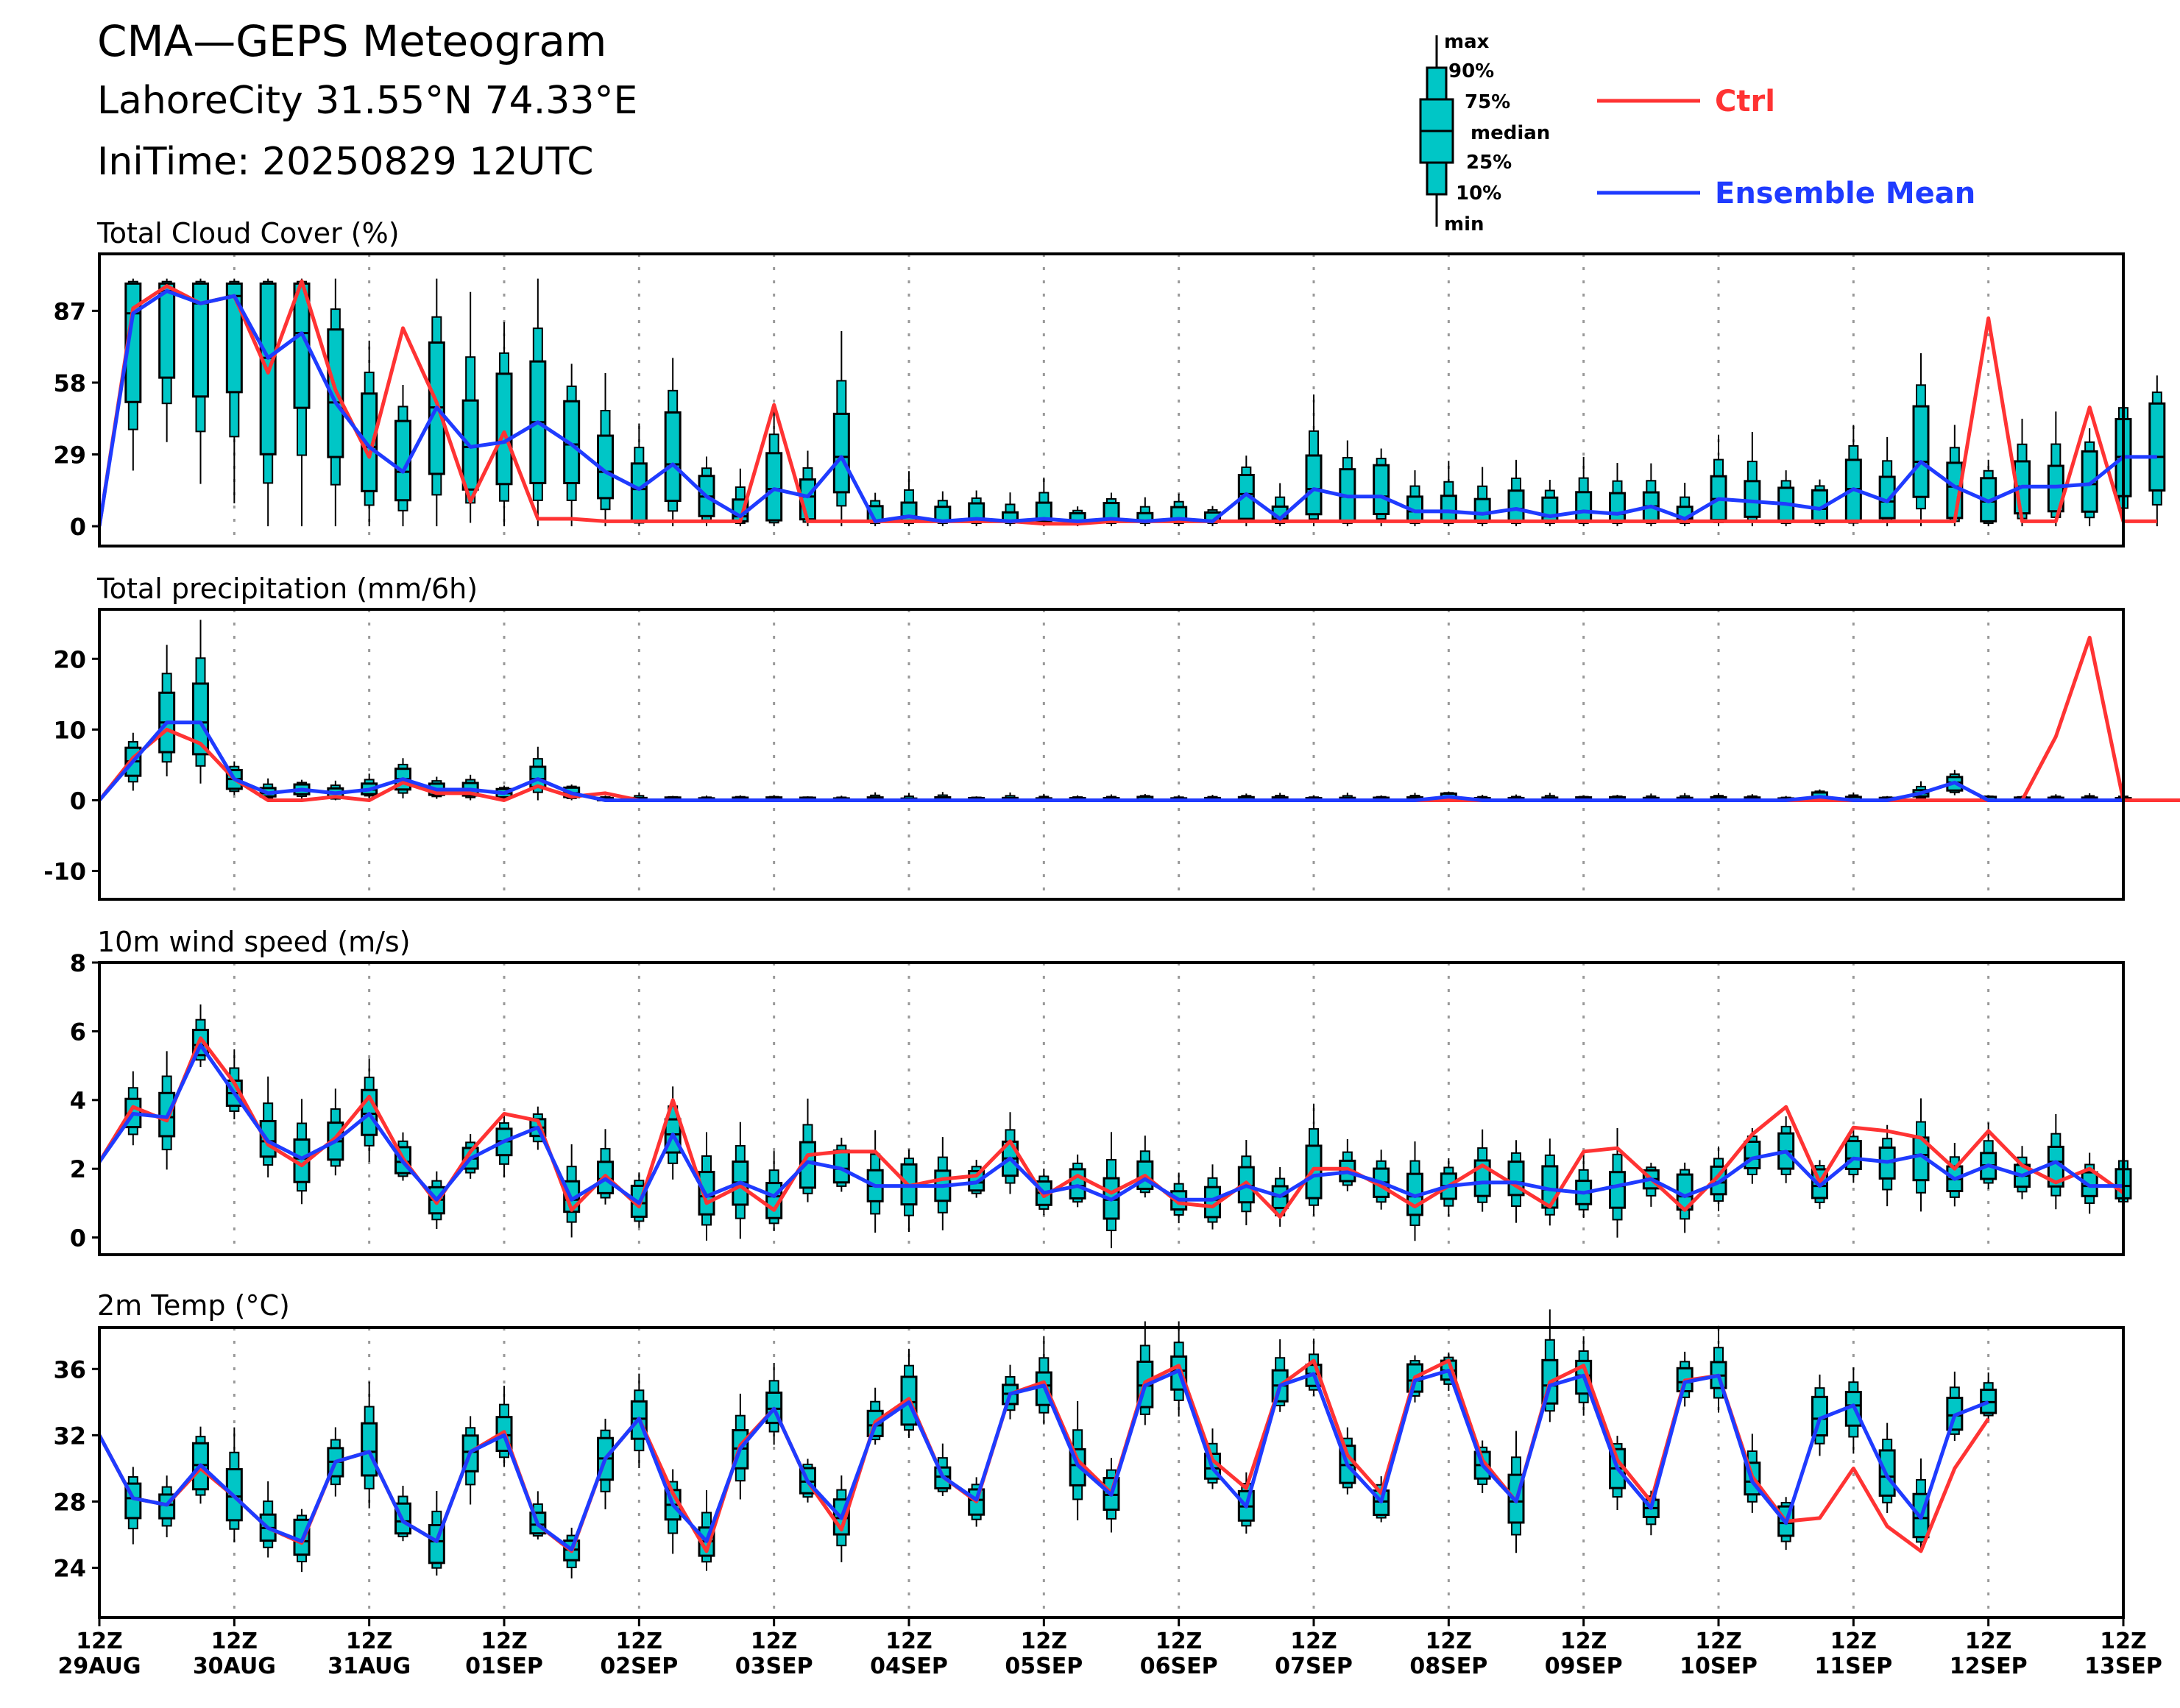 Image resolution: width=2180 pixels, height=1708 pixels. Describe the element at coordinates (69, 1369) in the screenshot. I see `y-tick-label: 36` at that location.